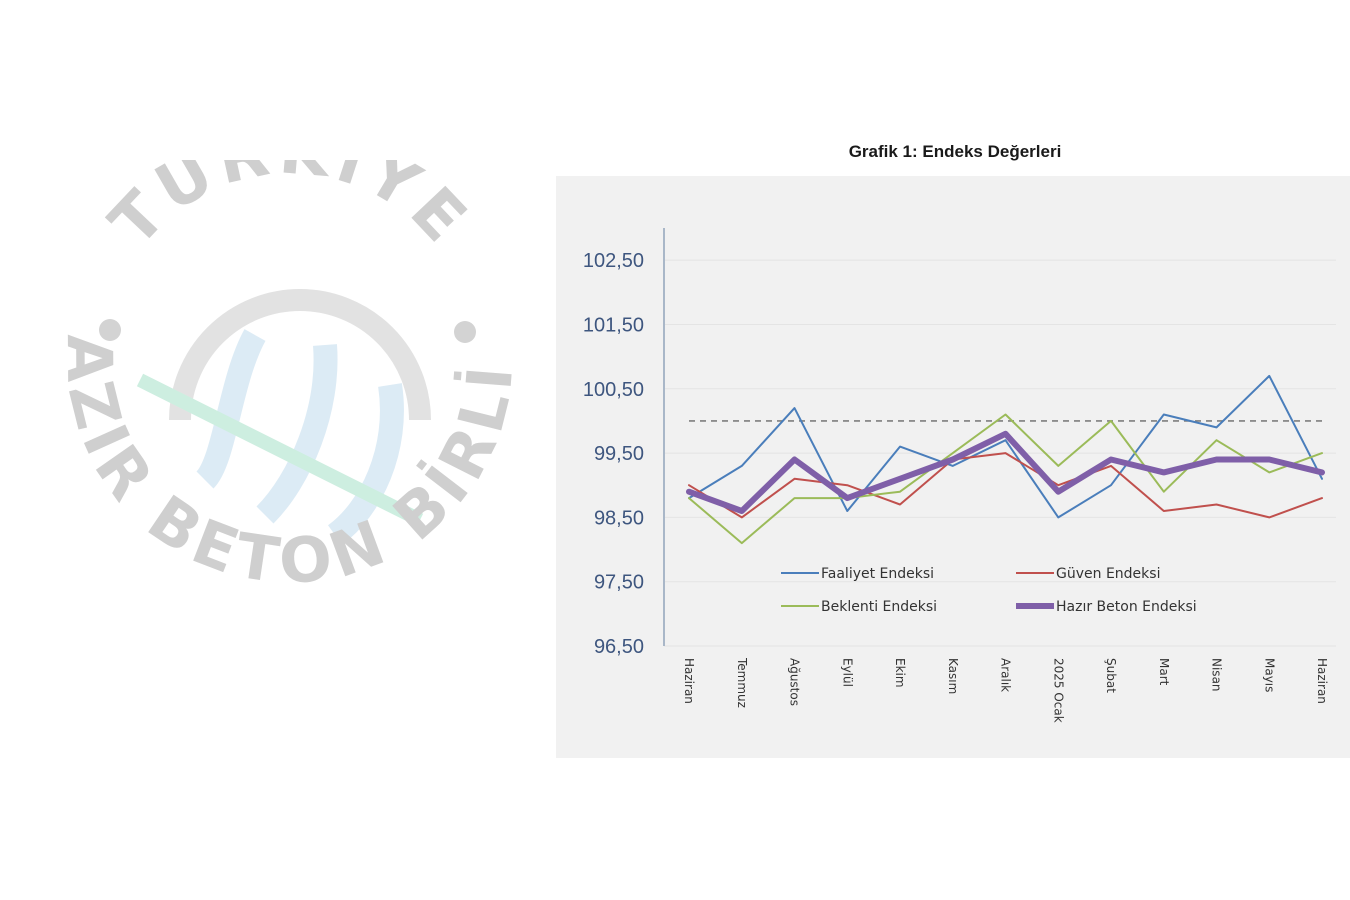 The width and height of the screenshot is (1350, 900). I want to click on svg-text: TÜRKİYE, so click(289, 210).